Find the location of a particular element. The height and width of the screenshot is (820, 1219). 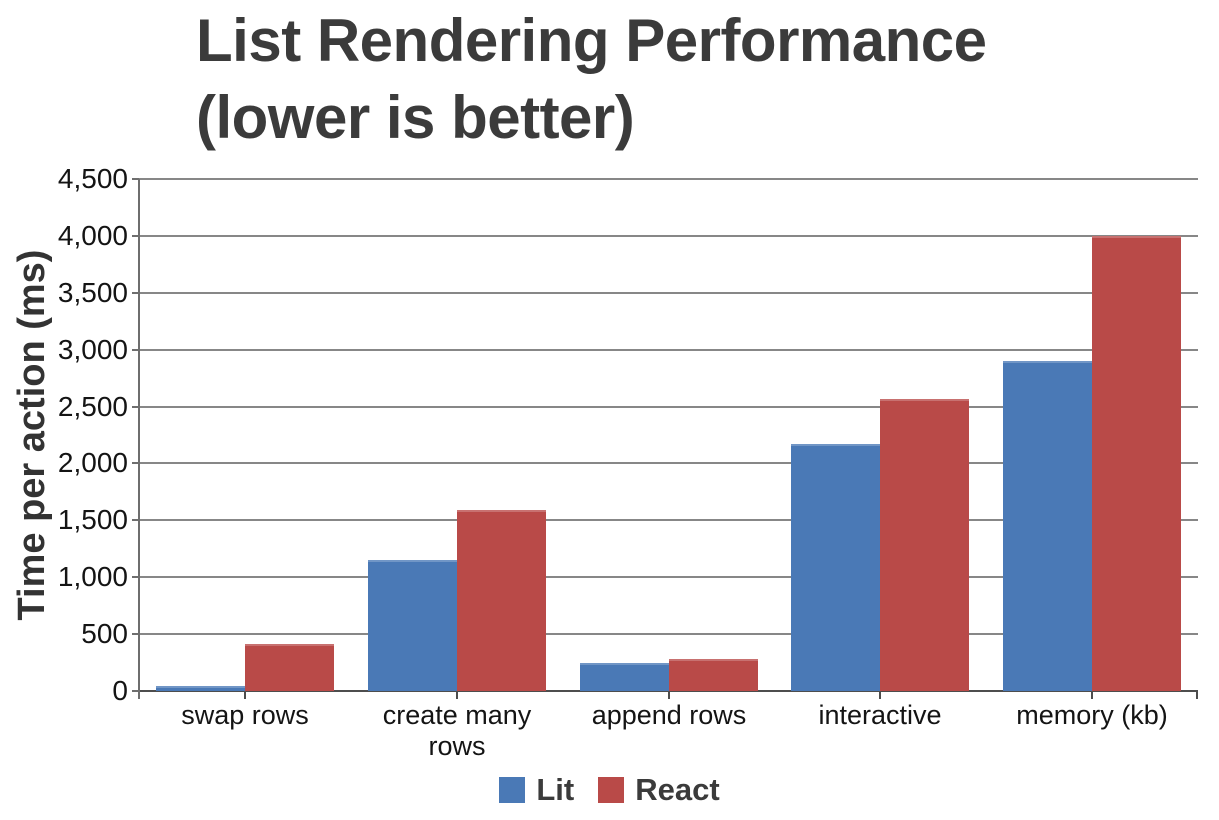

y-tick-label-1500: 1,500 is located at coordinates (92, 520).